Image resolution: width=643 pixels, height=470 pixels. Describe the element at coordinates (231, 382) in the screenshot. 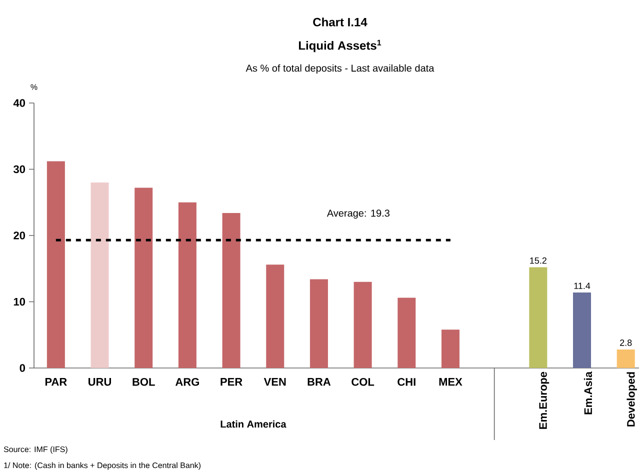

I see `x-tick-label: PER` at that location.